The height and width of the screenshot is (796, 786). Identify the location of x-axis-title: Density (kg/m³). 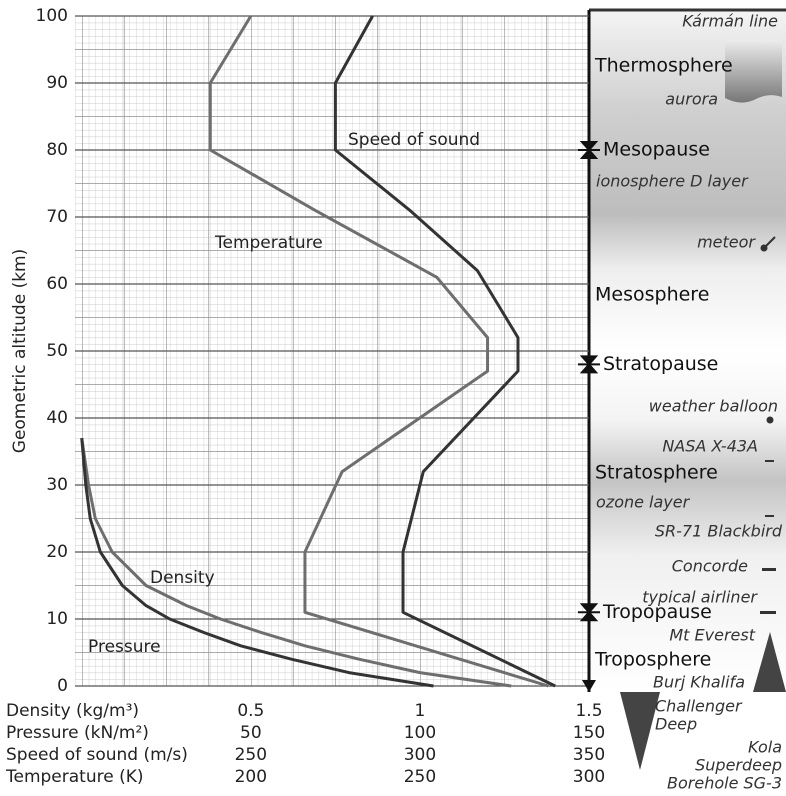
(72, 711).